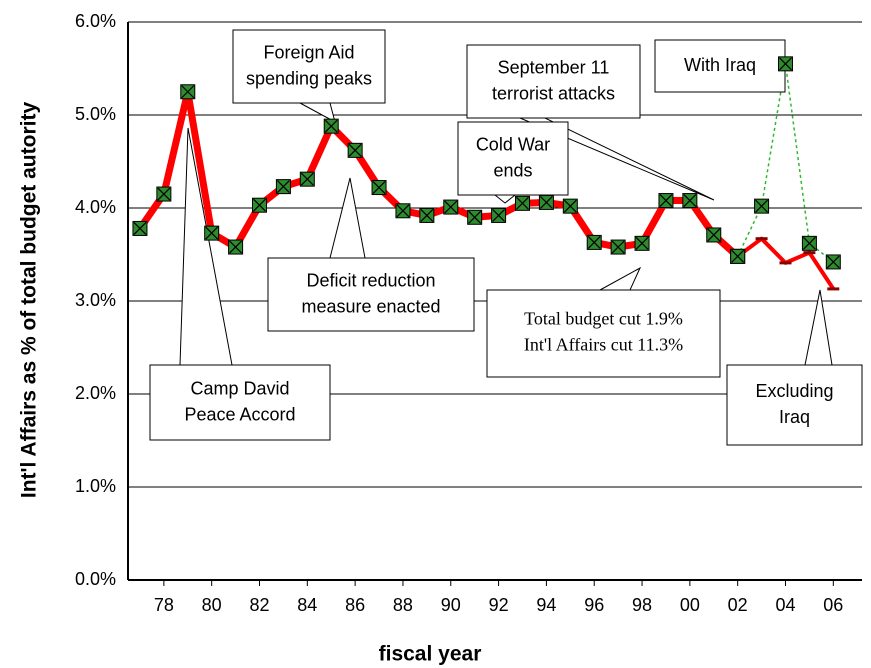 This screenshot has height=668, width=871. I want to click on x-tick-label: 02, so click(738, 605).